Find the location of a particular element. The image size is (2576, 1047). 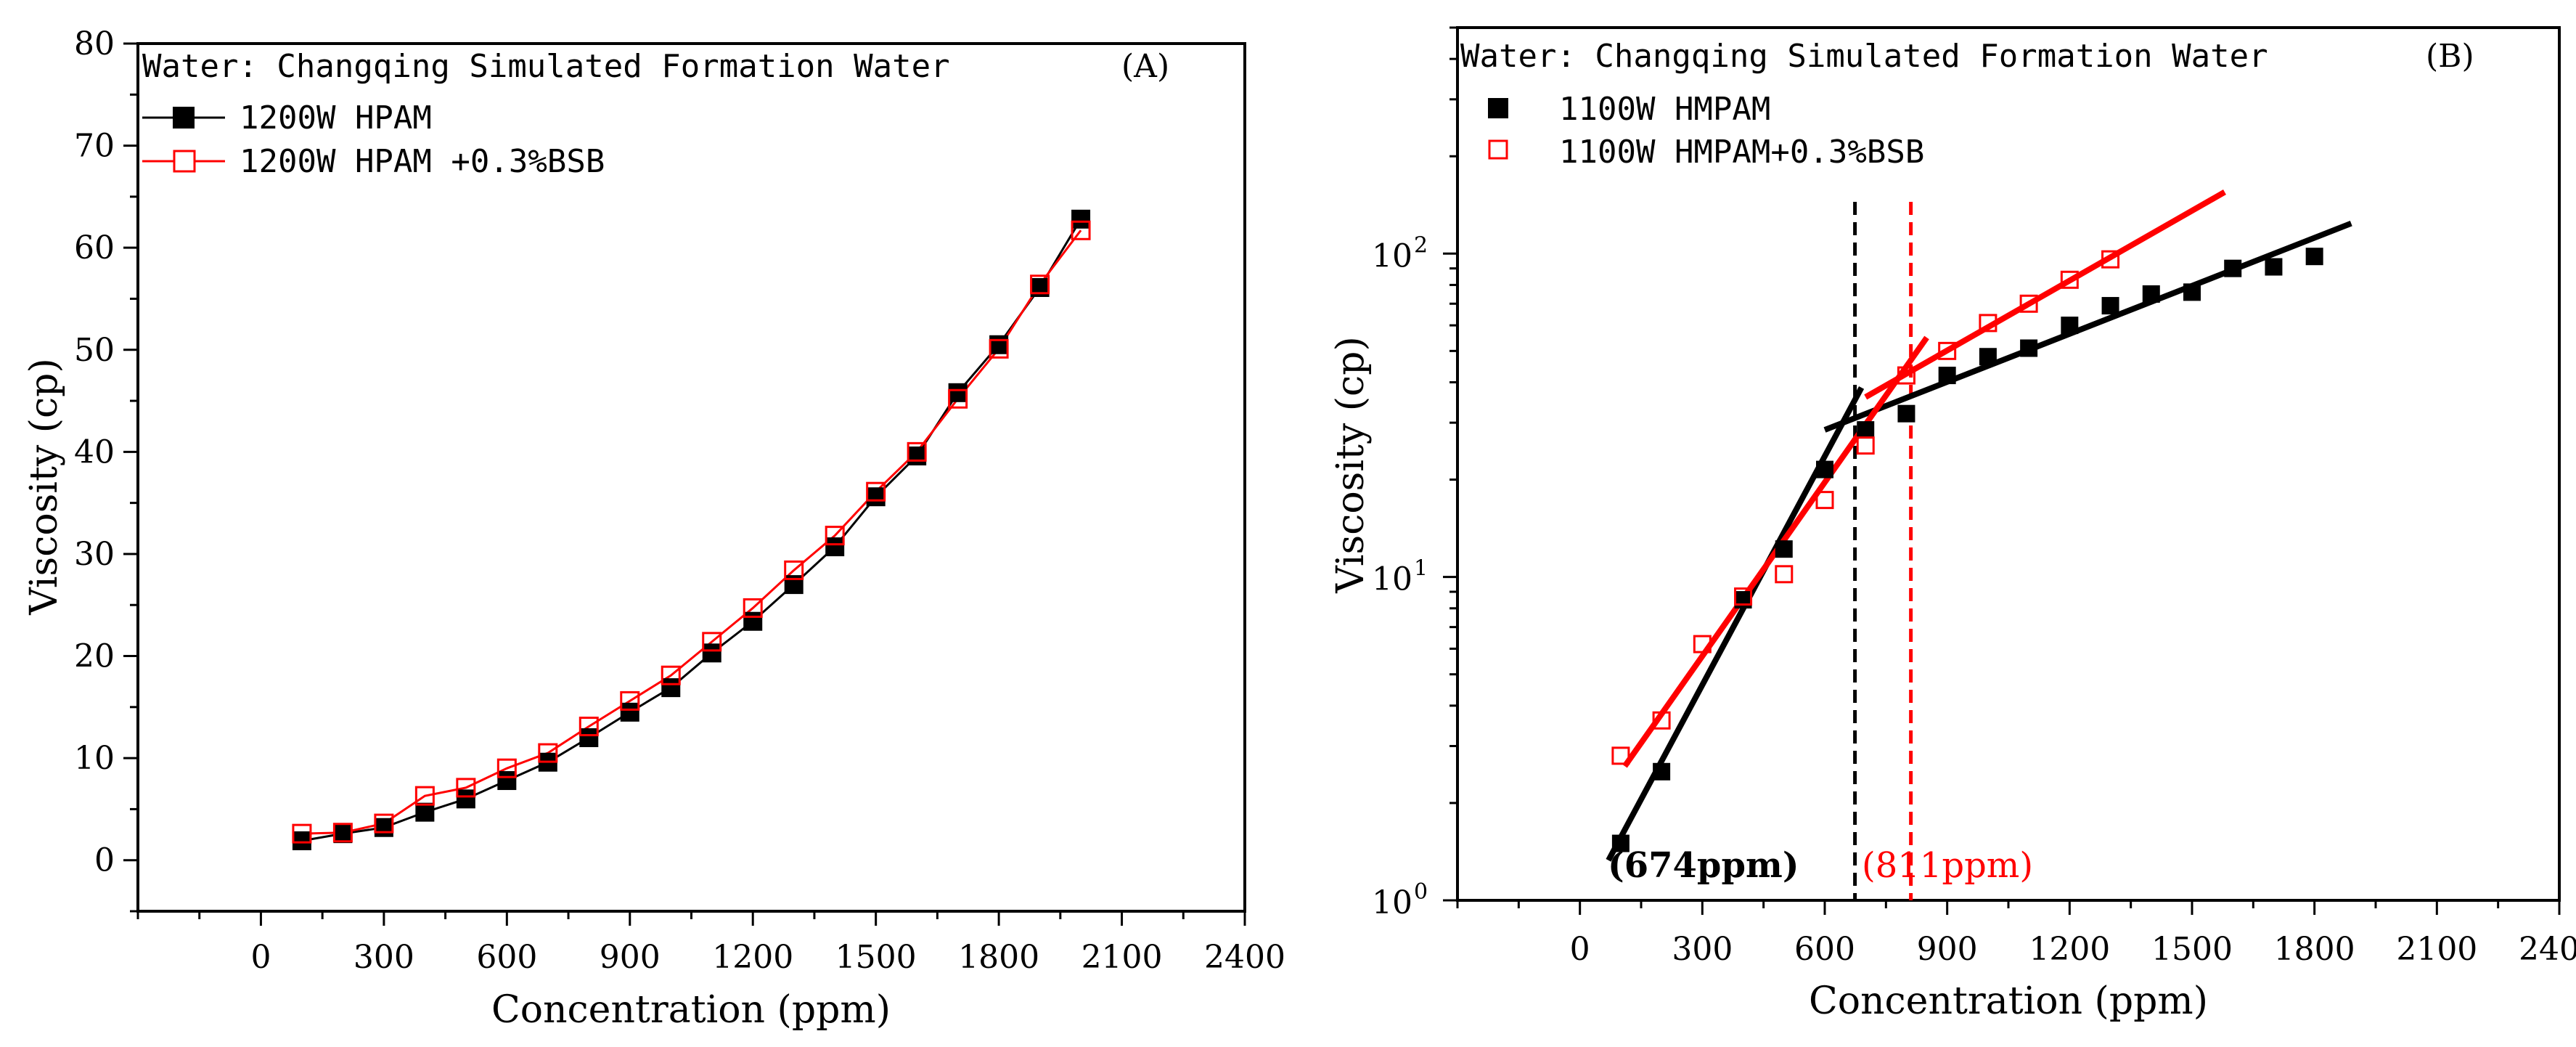

chart-b-vline-label-811: (811ppm) is located at coordinates (1948, 865).